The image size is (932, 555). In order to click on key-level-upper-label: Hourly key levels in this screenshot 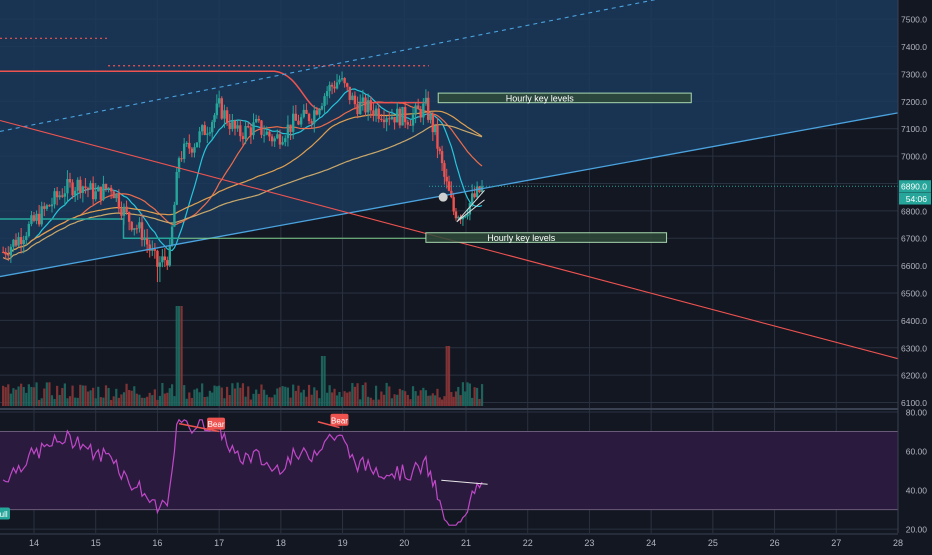, I will do `click(540, 98)`.